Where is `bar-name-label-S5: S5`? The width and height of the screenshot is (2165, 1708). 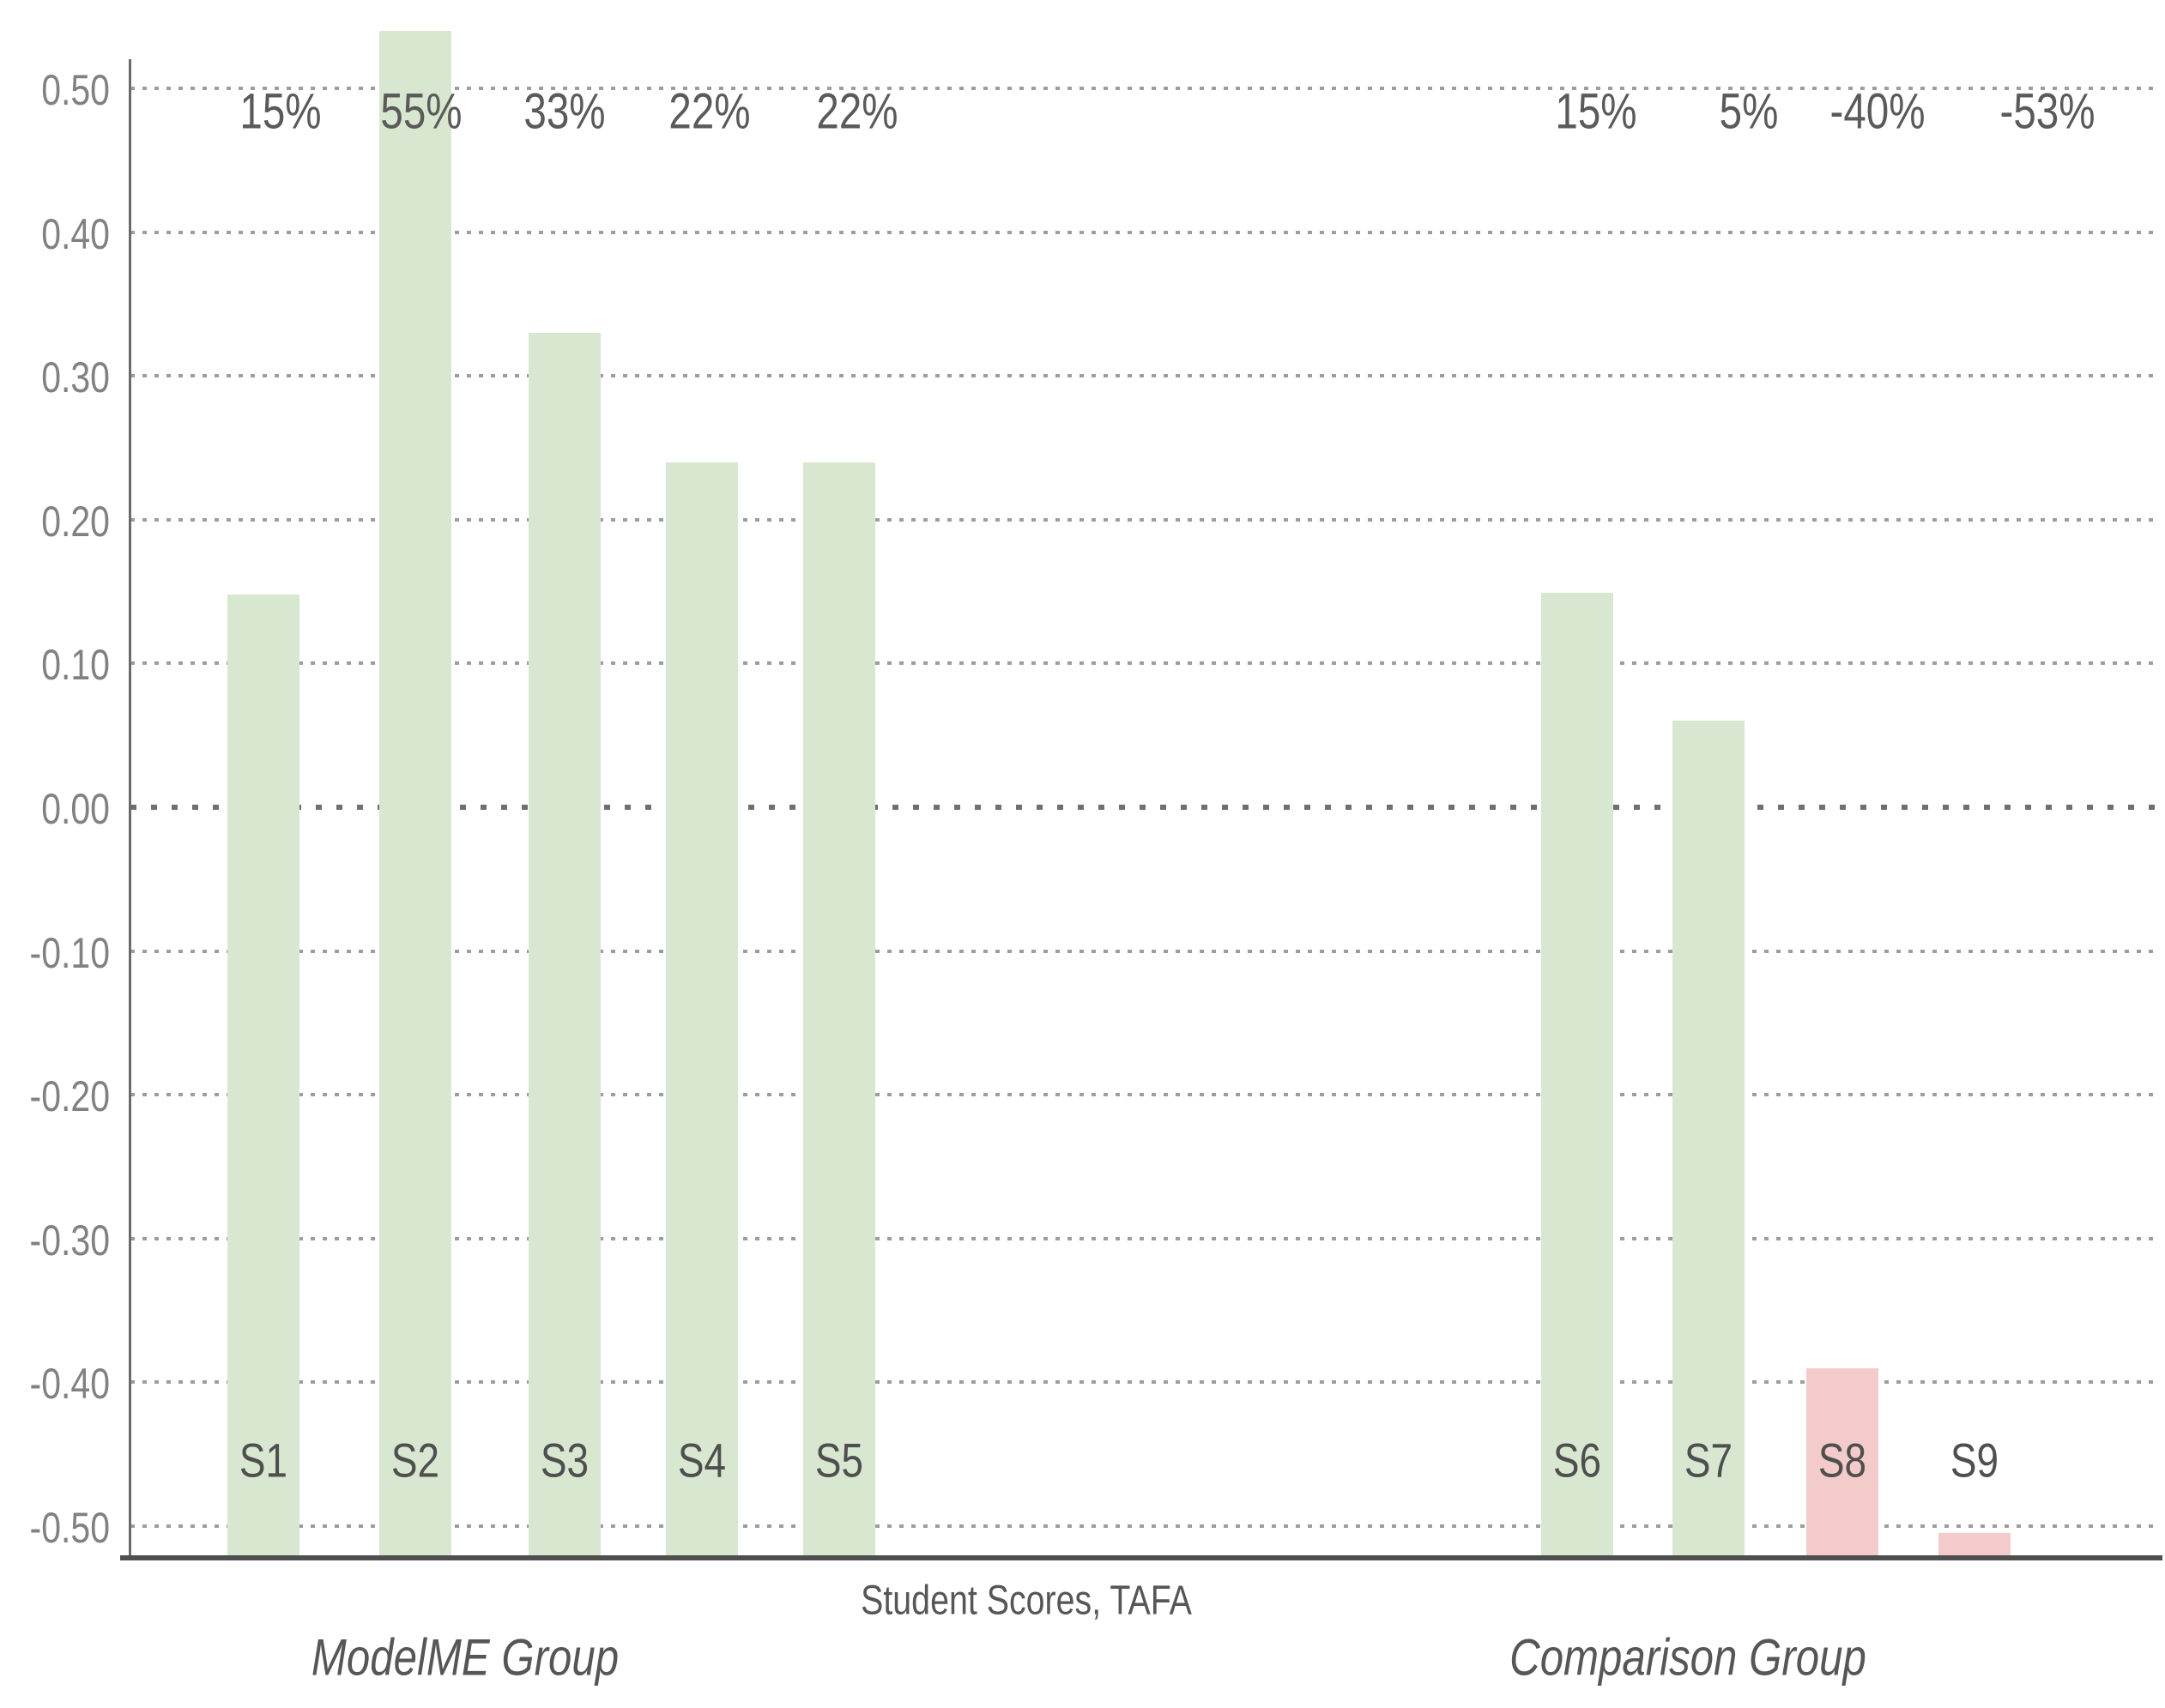 bar-name-label-S5: S5 is located at coordinates (839, 1460).